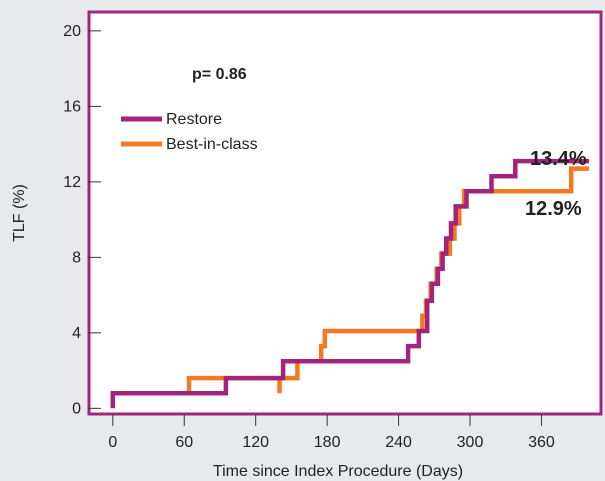 Image resolution: width=605 pixels, height=481 pixels. I want to click on x-axis: 0 60 120 180 240 300 360, so click(331, 433).